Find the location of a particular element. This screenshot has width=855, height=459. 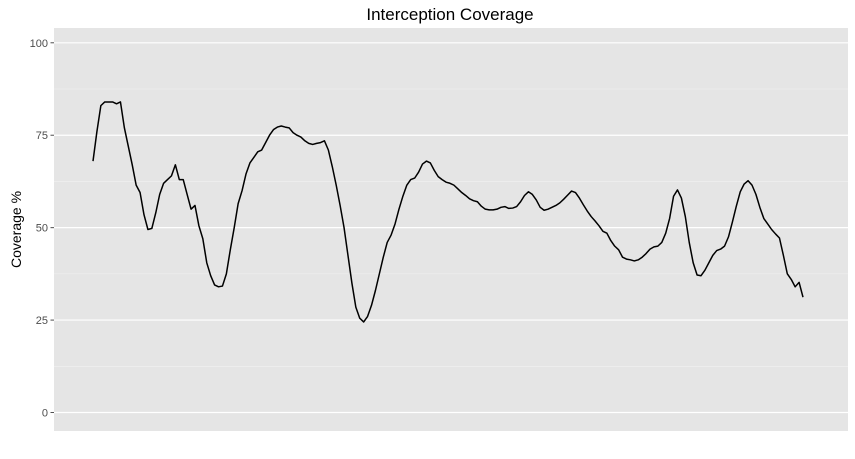

y-tick-label: 50 is located at coordinates (42, 229).